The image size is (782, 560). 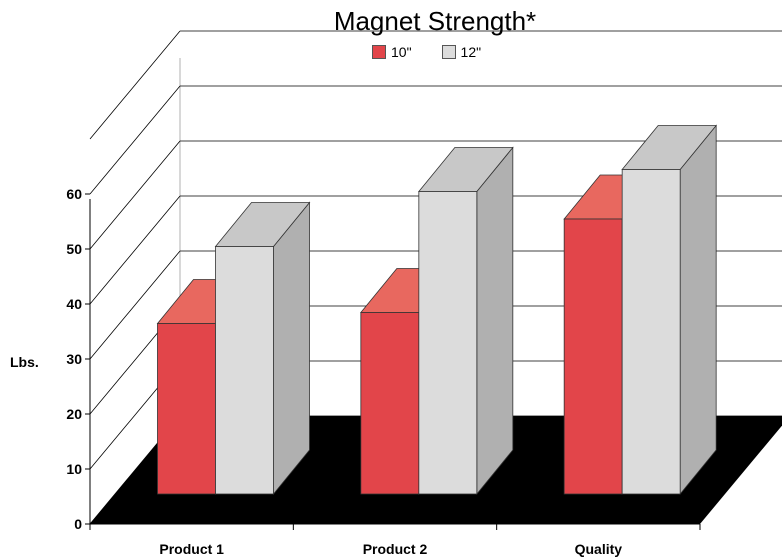 What do you see at coordinates (599, 549) in the screenshot?
I see `x-tick-label: Quality` at bounding box center [599, 549].